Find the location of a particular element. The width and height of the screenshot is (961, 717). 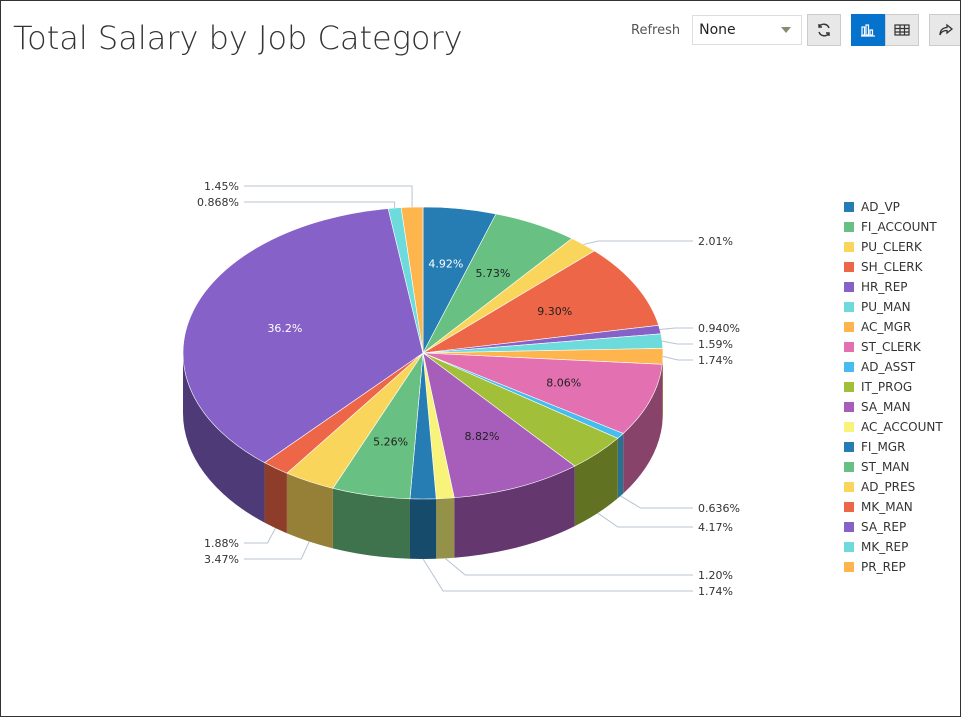

legend-item: HR_REP is located at coordinates (876, 287).